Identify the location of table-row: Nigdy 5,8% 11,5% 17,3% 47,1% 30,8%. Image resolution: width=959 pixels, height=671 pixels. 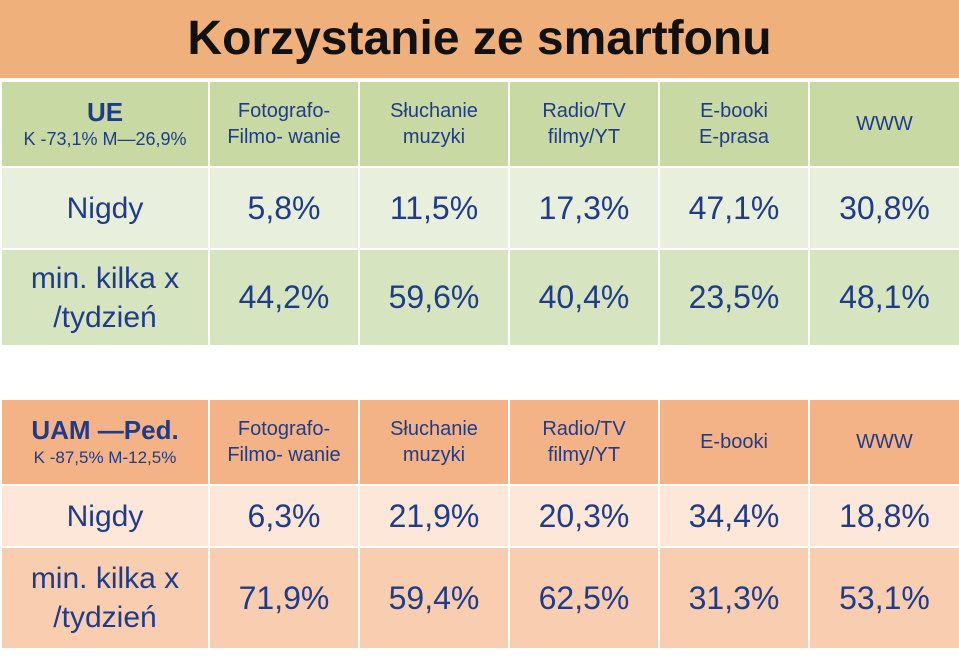
(479, 208).